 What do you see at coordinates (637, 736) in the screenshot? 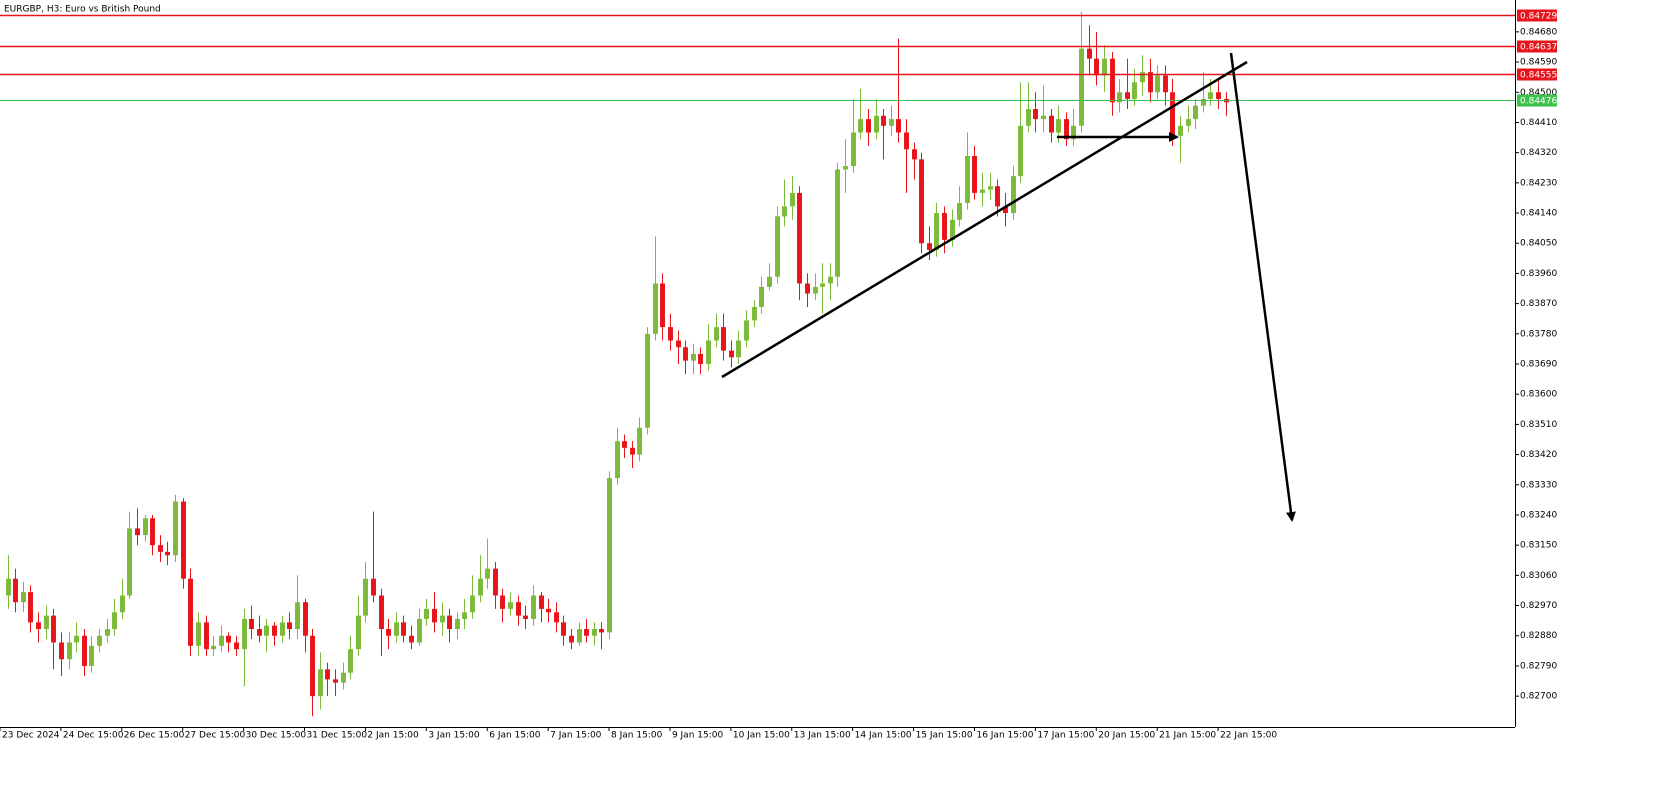
I see `x-tick-label: 8 Jan 15:00` at bounding box center [637, 736].